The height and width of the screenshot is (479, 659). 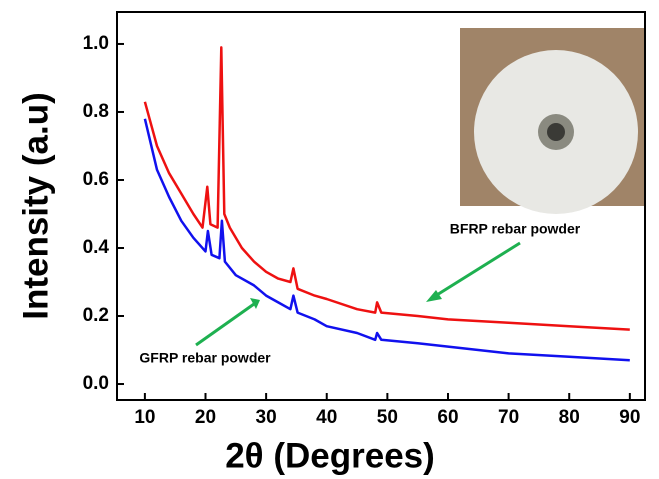 I want to click on x-tick-label: 40, so click(x=326, y=417).